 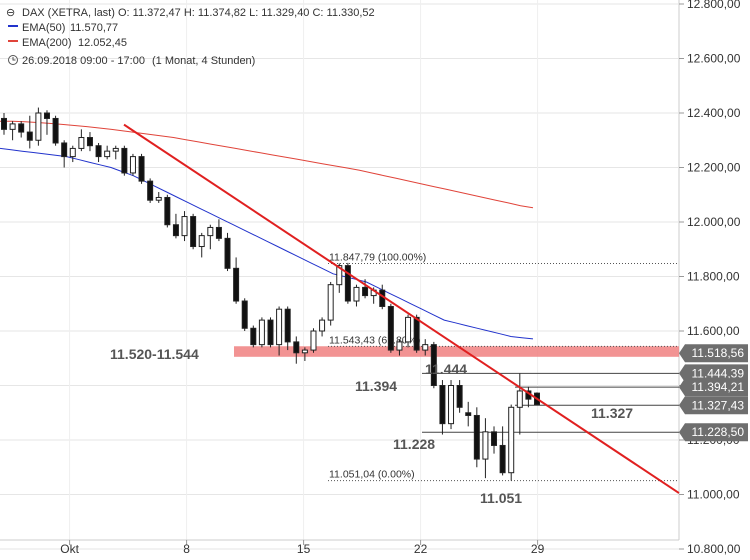 What do you see at coordinates (69, 549) in the screenshot?
I see `x-tick-label: Okt` at bounding box center [69, 549].